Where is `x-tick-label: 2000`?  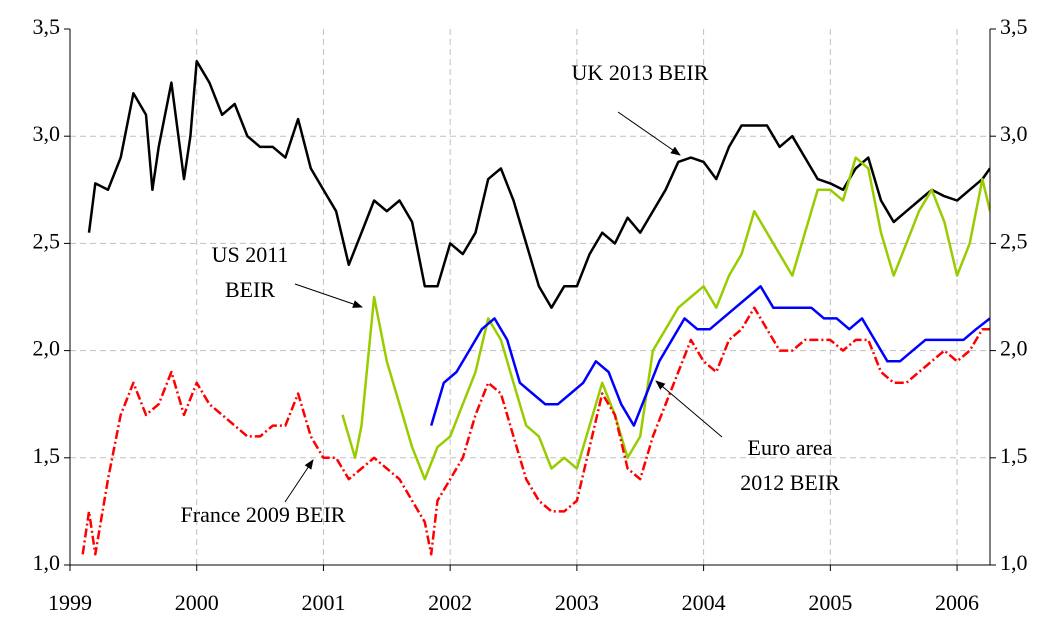 x-tick-label: 2000 is located at coordinates (197, 602).